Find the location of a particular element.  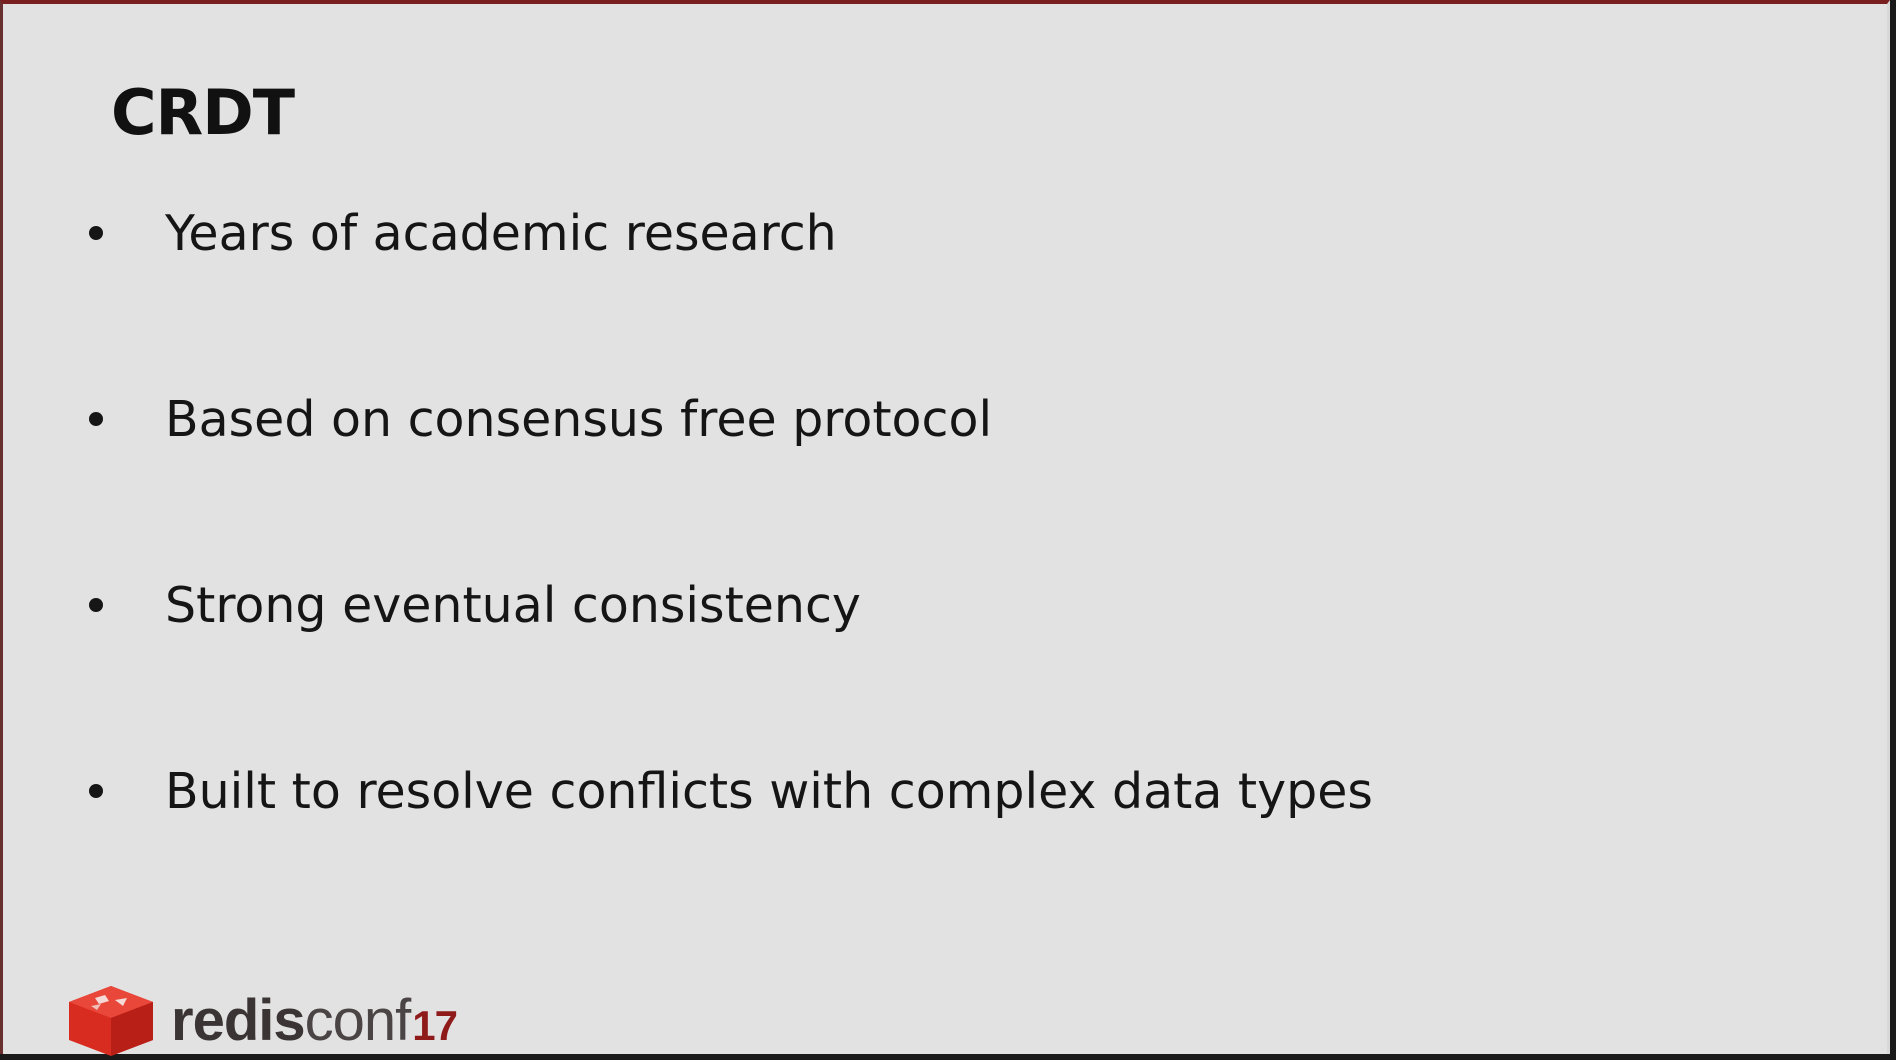

bullet-text: Based on consensus free protocol is located at coordinates (579, 419).